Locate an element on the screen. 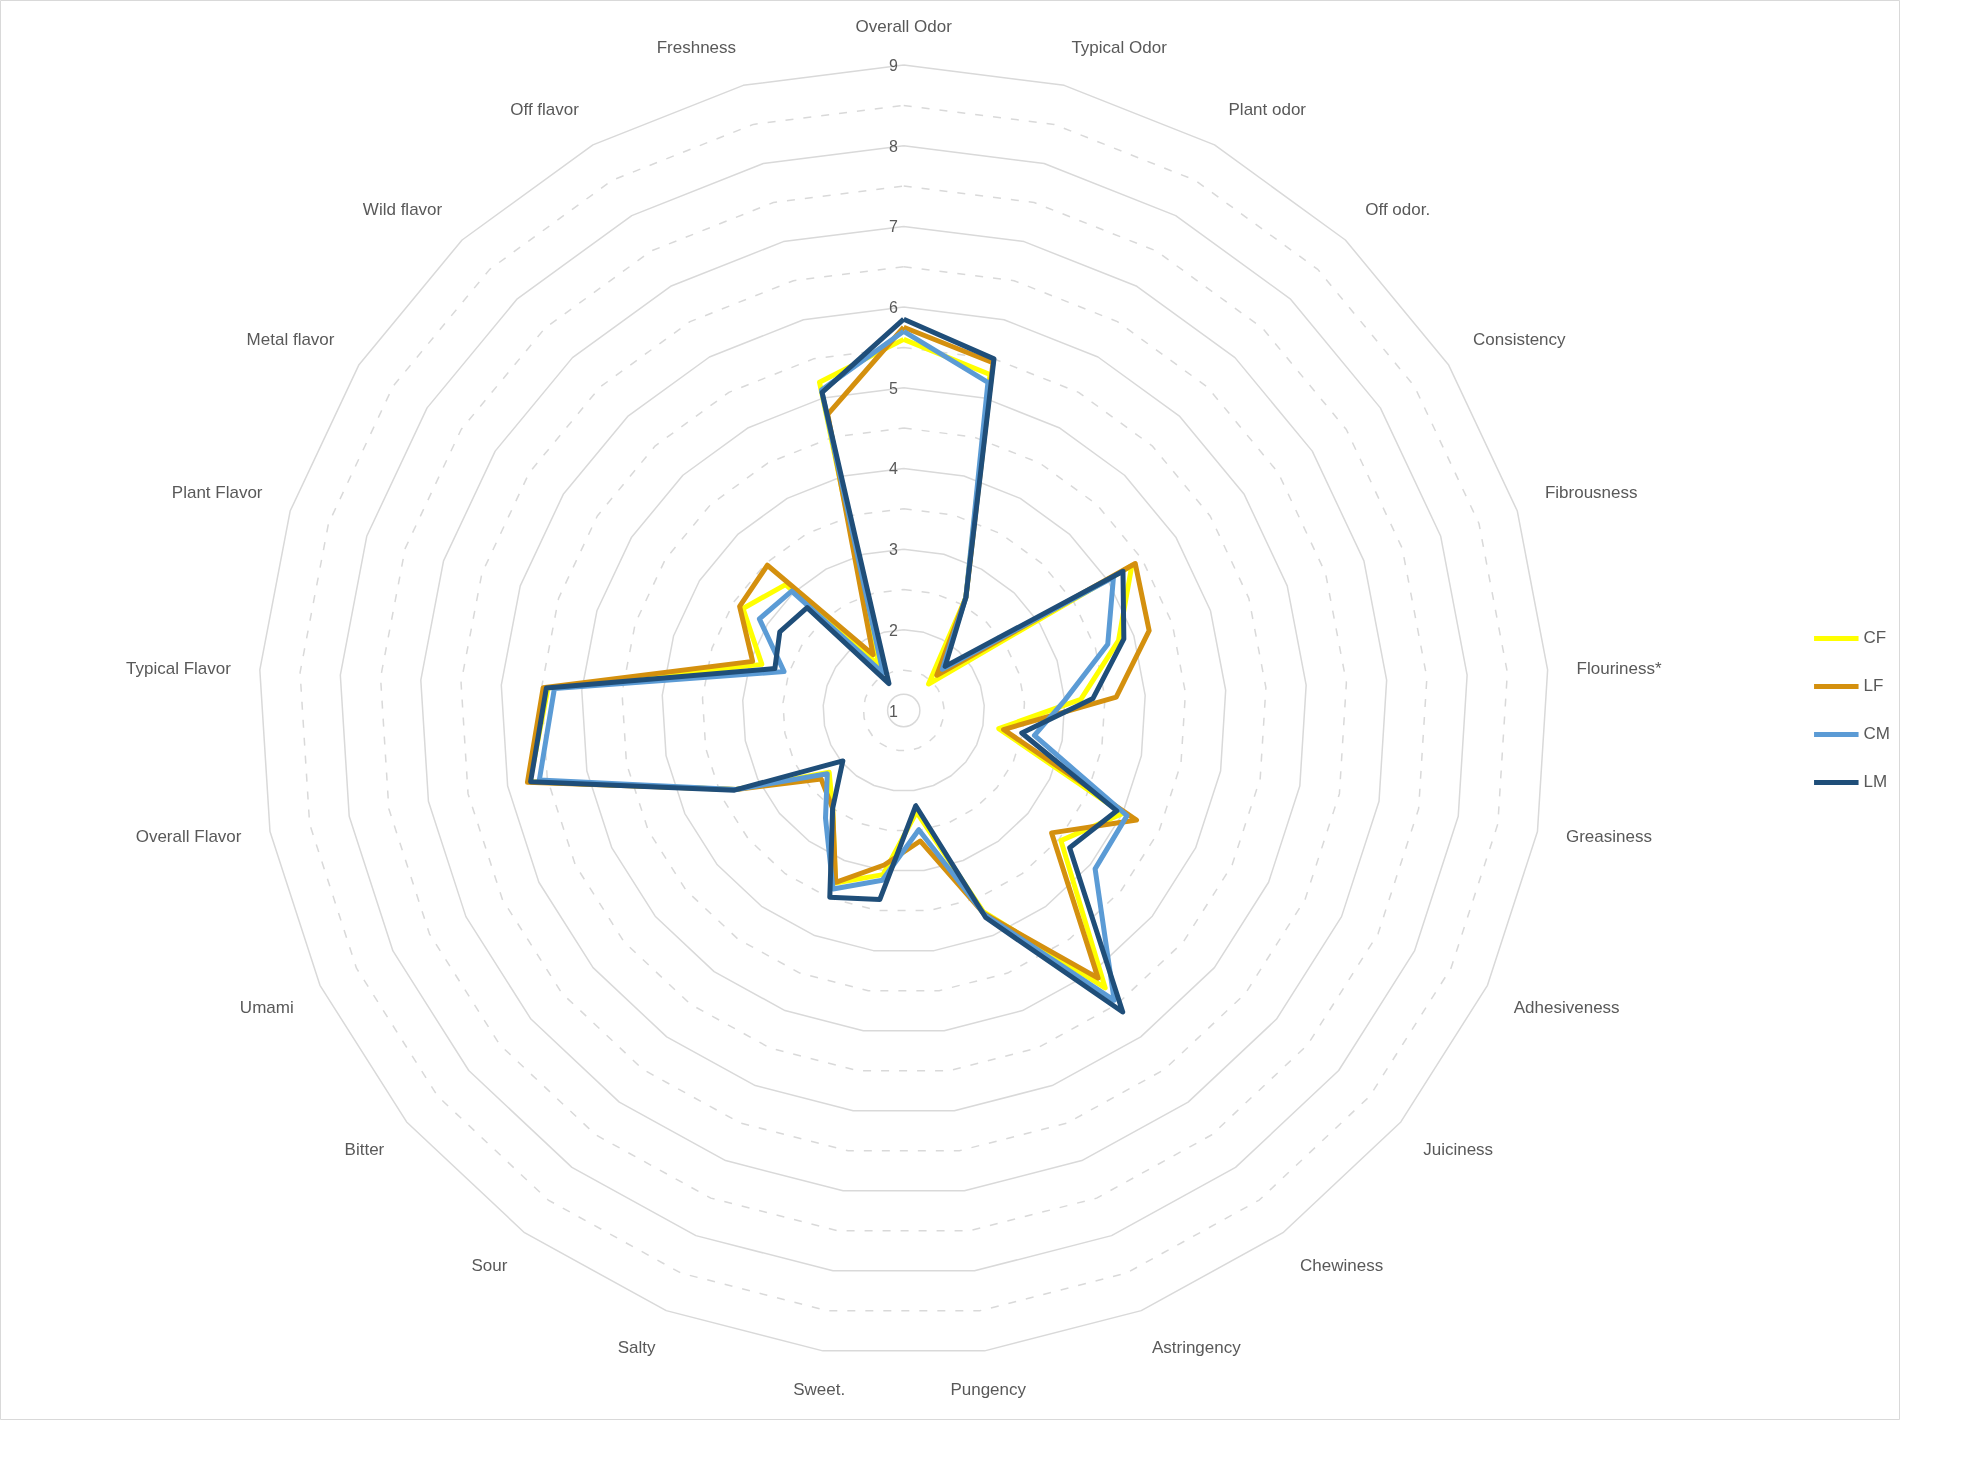 The height and width of the screenshot is (1461, 1961). spoke-label: Greasiness is located at coordinates (1608, 837).